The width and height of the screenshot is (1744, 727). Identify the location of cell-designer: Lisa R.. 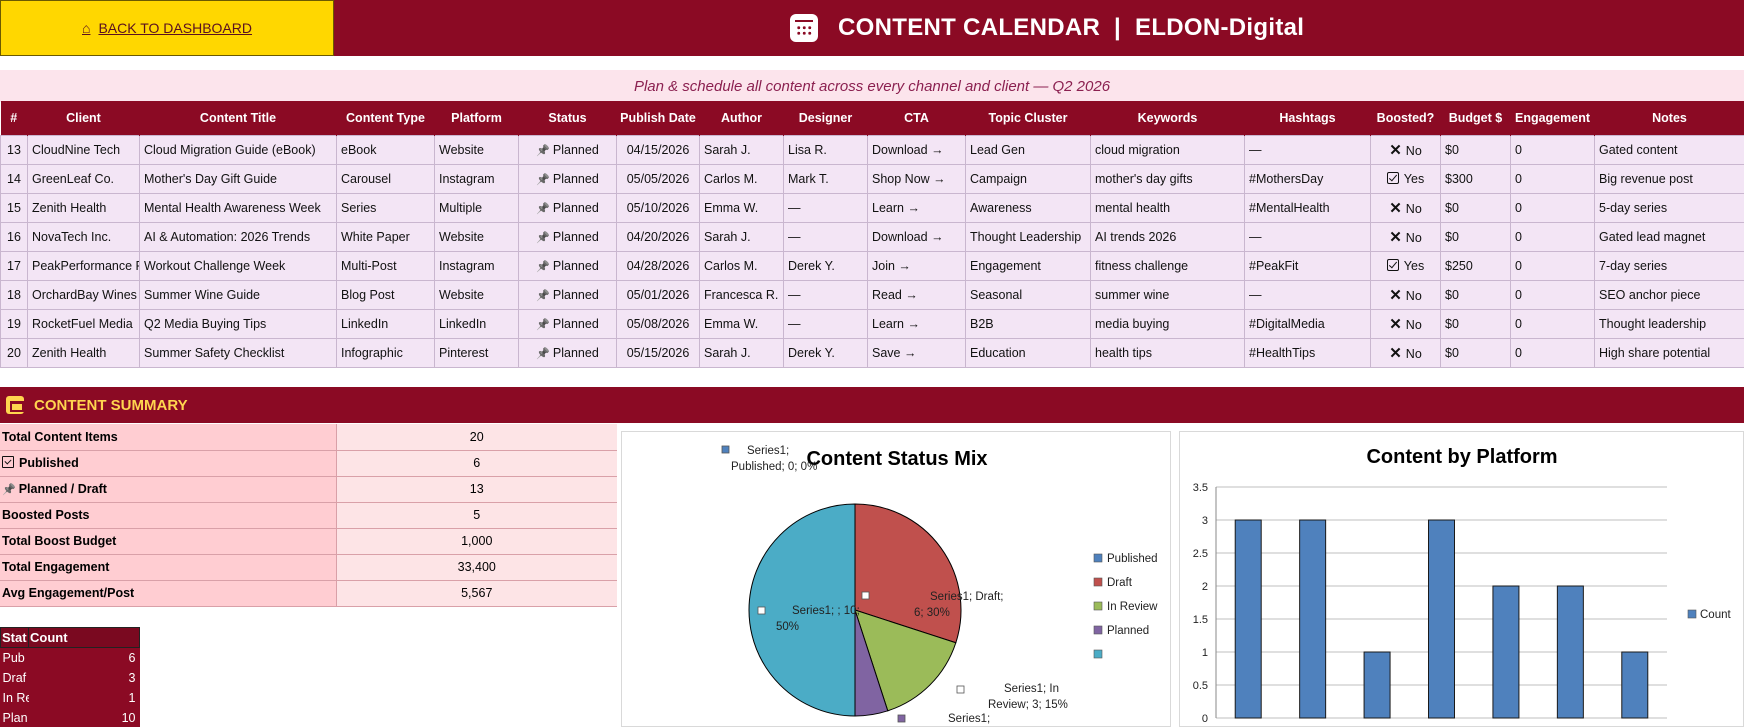
(825, 149).